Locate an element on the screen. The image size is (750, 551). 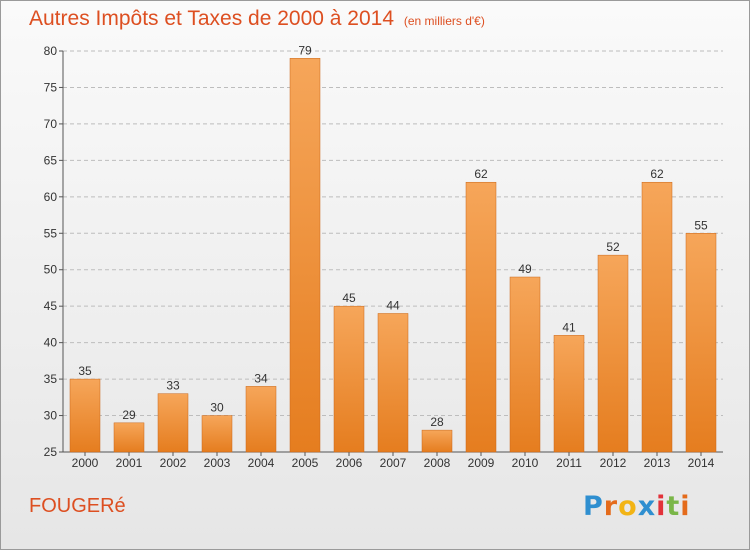
logo-letter: x is located at coordinates (647, 506).